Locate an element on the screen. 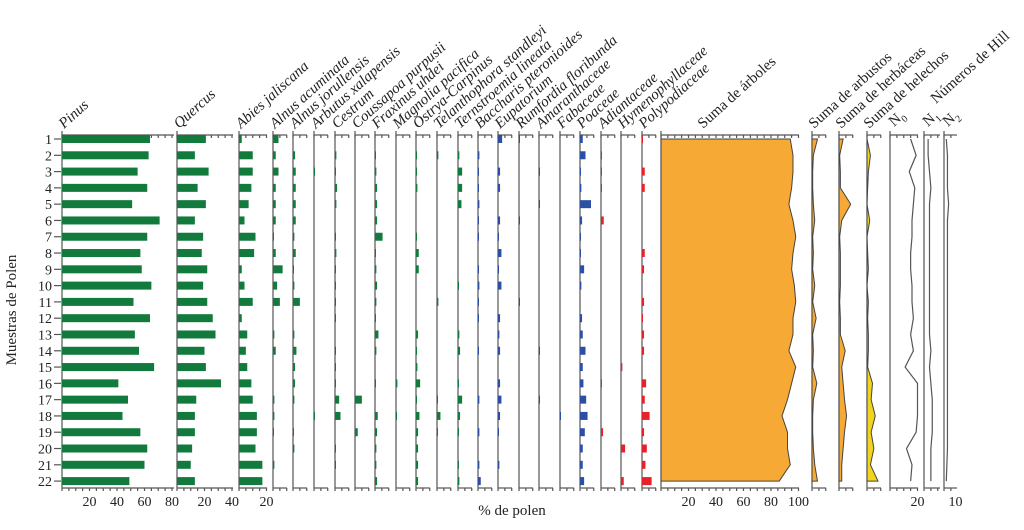 The image size is (1024, 530). column-adiantaceae-bar is located at coordinates (601, 171).